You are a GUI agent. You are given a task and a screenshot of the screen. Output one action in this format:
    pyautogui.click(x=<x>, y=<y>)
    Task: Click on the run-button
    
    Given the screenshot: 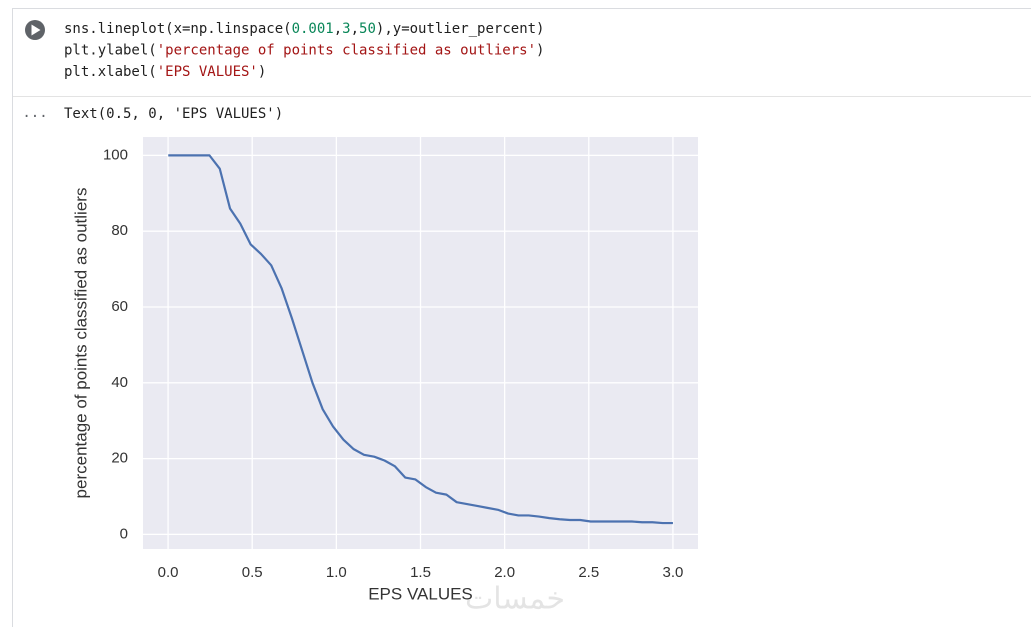 What is the action you would take?
    pyautogui.click(x=35, y=30)
    